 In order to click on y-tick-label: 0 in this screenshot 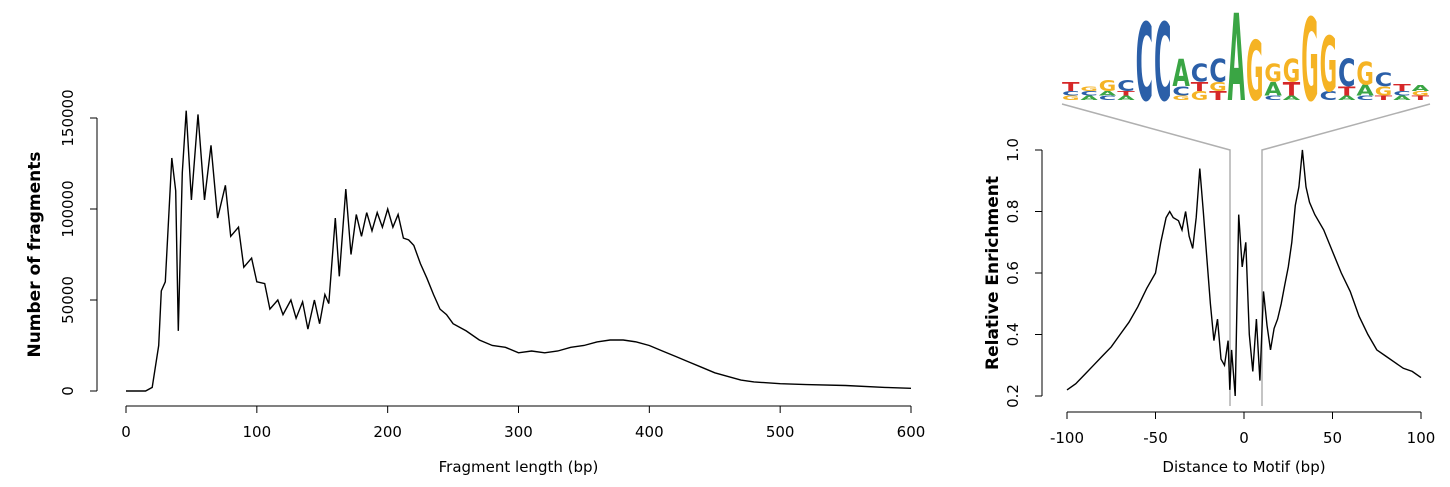, I will do `click(68, 391)`.